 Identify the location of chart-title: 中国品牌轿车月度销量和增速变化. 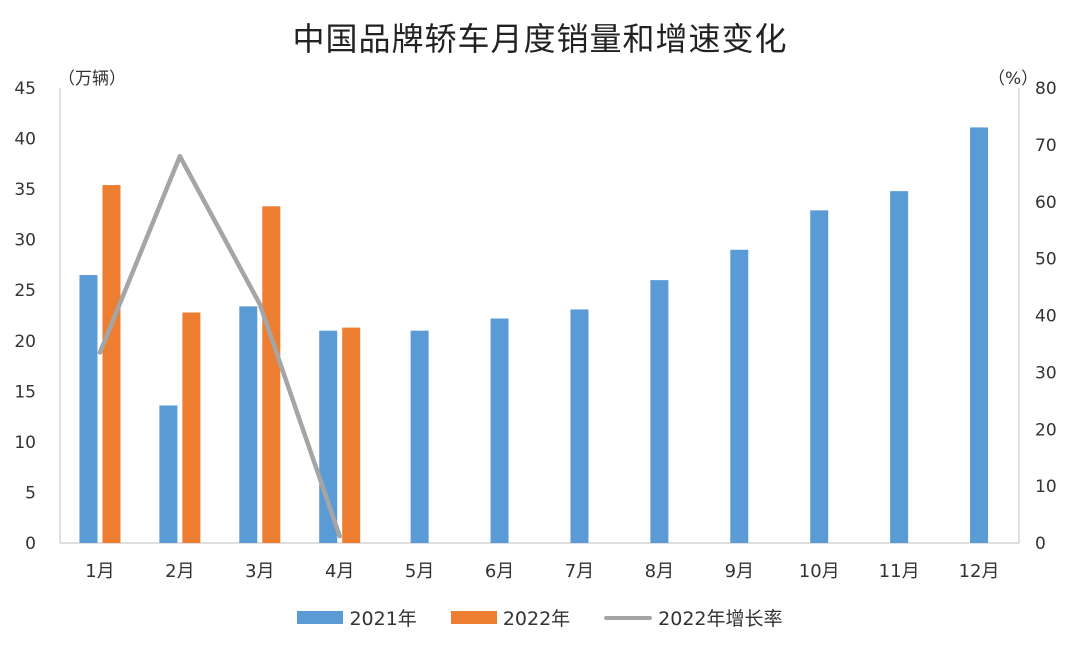
(540, 39).